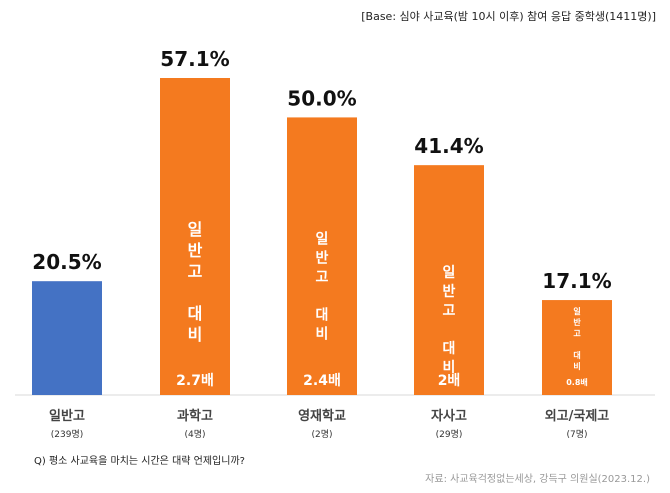 This screenshot has width=670, height=493. I want to click on survey-question: Q) 평소 사교육을 마치는 시간은 대략 언제입니까?, so click(139, 461).